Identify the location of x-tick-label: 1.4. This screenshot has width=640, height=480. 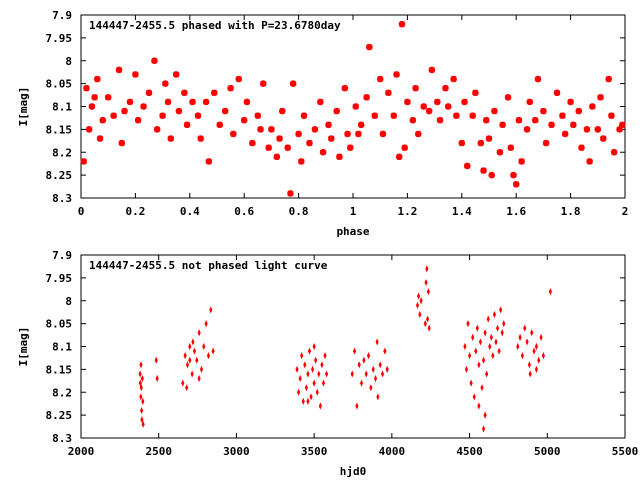
(462, 211).